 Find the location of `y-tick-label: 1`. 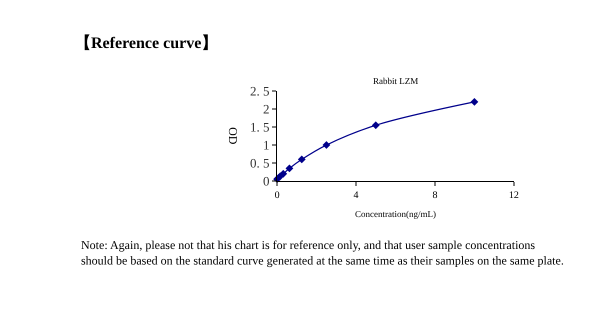

y-tick-label: 1 is located at coordinates (266, 145).